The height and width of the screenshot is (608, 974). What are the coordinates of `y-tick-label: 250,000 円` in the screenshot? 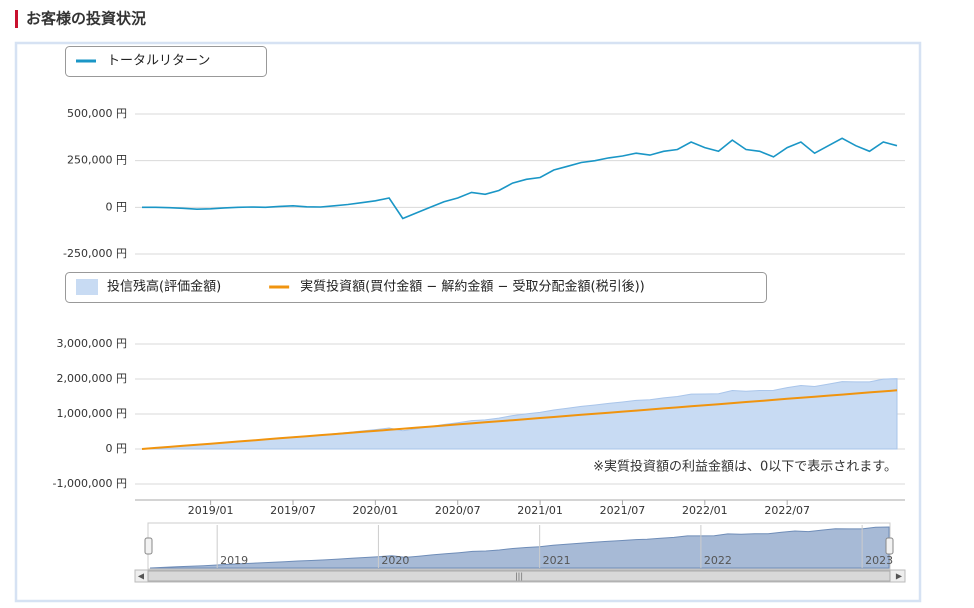 It's located at (97, 160).